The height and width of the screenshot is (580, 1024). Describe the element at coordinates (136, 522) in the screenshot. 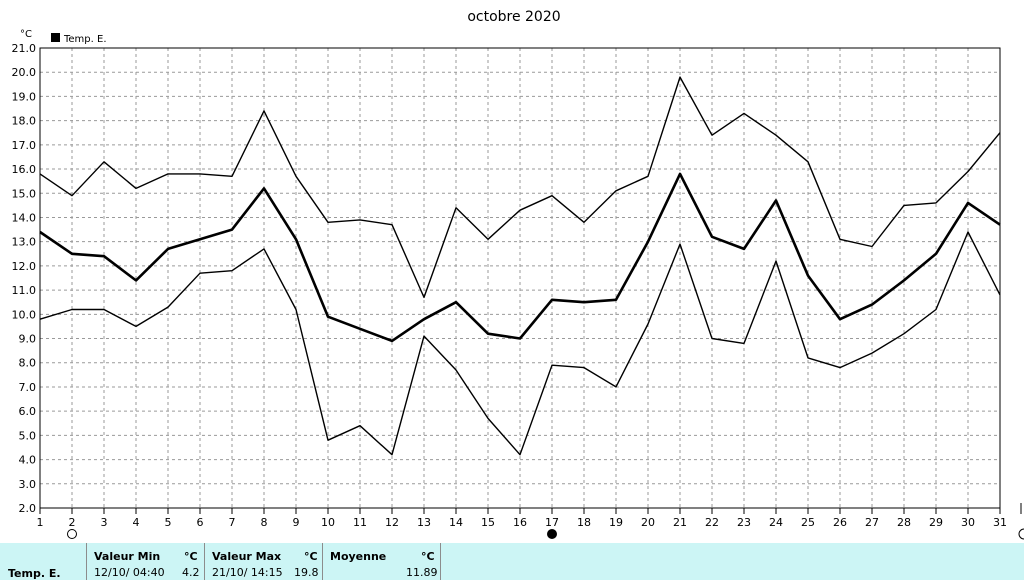

I see `x-tick-label: 4` at that location.